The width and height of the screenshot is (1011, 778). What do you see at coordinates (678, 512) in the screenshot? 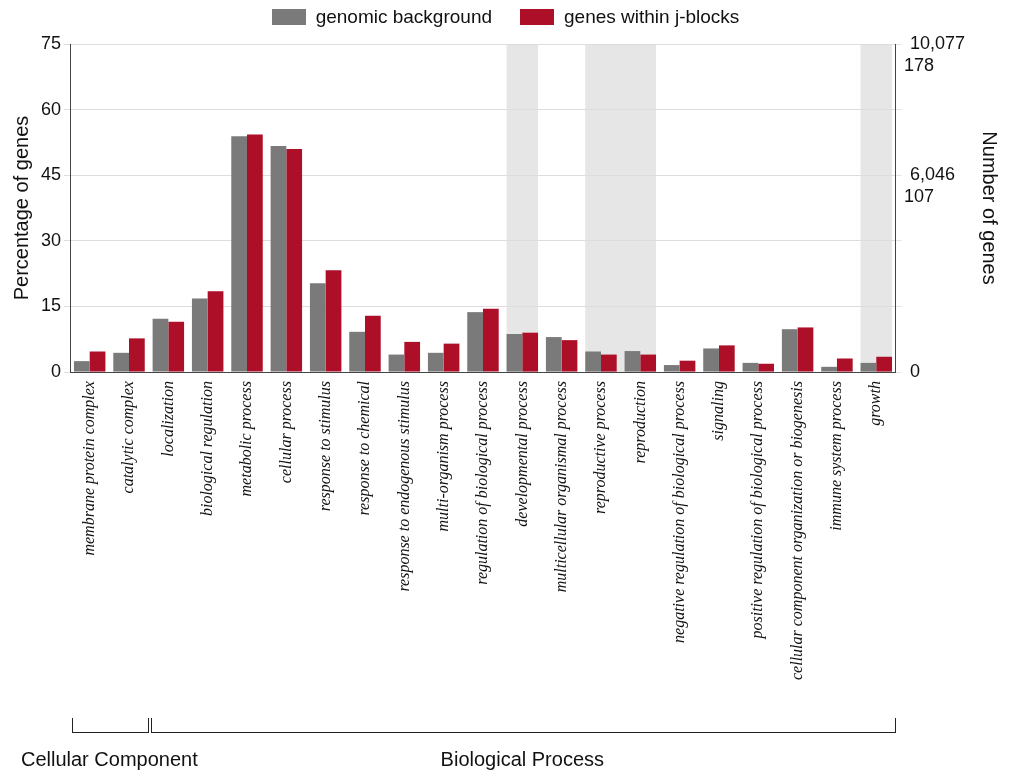
I see `x-tick-label: negative regulation of biological process` at bounding box center [678, 512].